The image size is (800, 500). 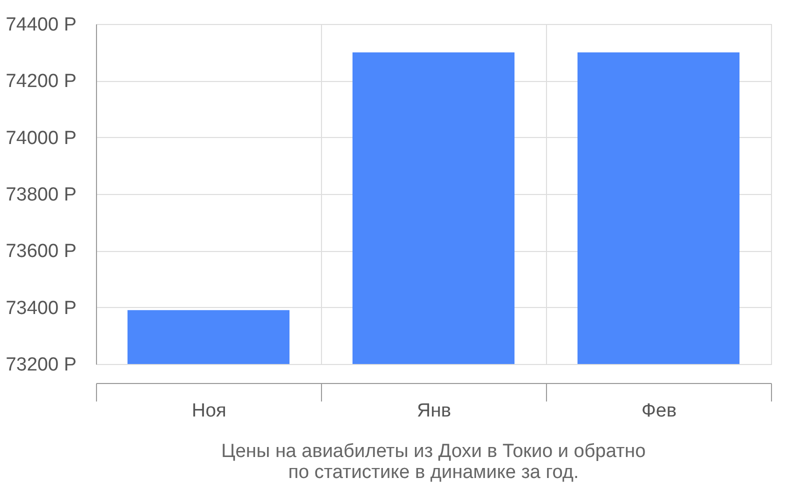 I want to click on y-tick-label: 73800 Р, so click(x=41, y=195).